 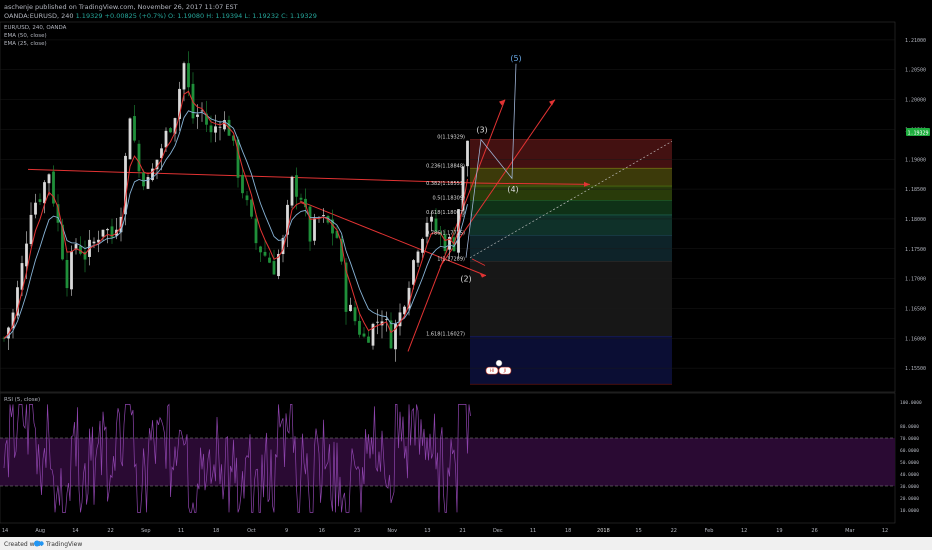 I want to click on fib-level-label: 0.236(1.18848), so click(x=445, y=166).